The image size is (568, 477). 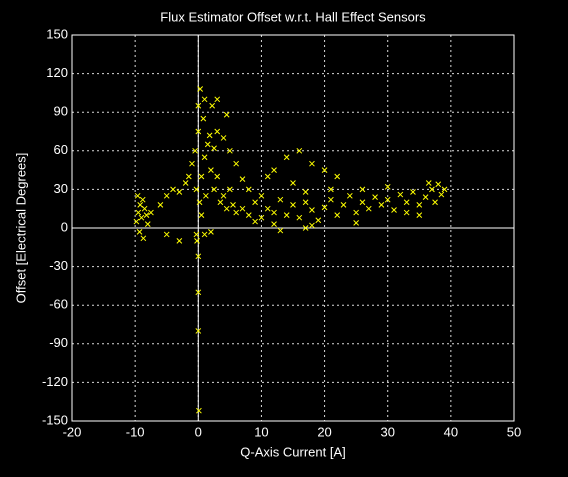 I want to click on y-tick-label: -90, so click(x=58, y=342).